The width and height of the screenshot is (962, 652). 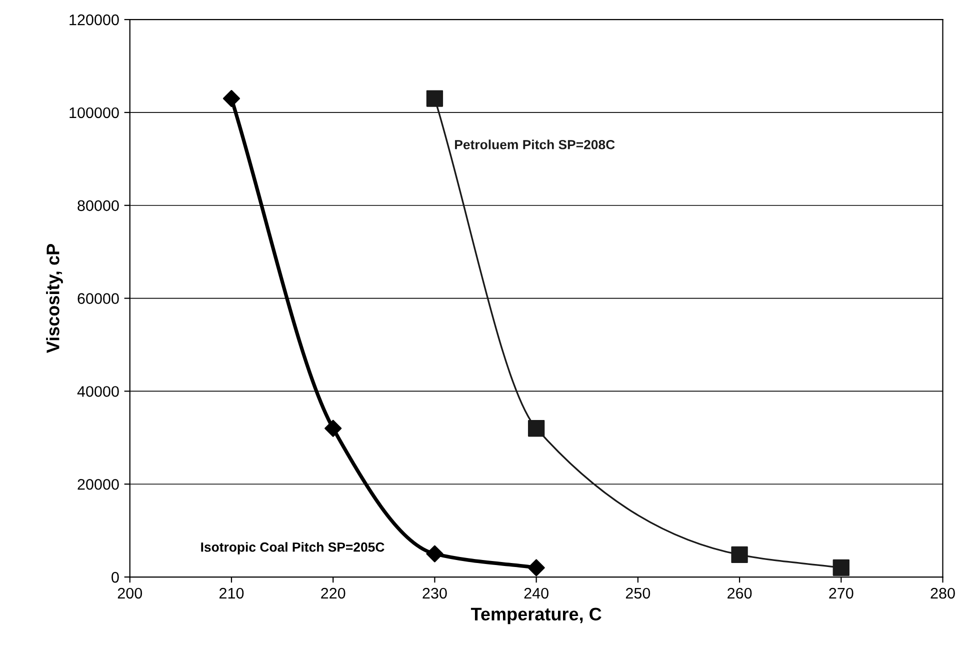 What do you see at coordinates (638, 593) in the screenshot?
I see `x-tick-label: 250` at bounding box center [638, 593].